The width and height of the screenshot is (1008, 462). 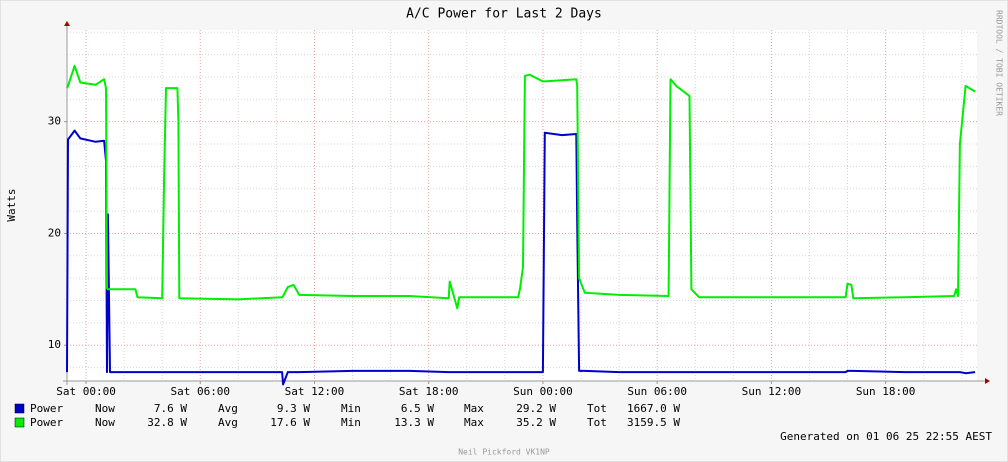 I want to click on x-tick-label: Sat 00:00, so click(x=86, y=391).